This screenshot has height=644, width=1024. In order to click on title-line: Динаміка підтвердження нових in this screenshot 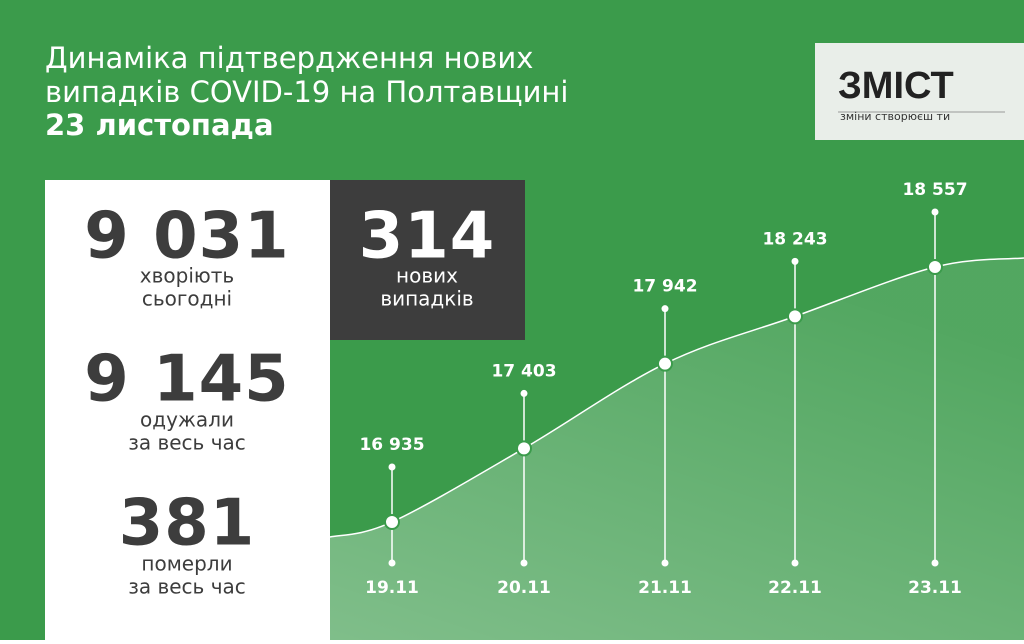, I will do `click(289, 58)`.